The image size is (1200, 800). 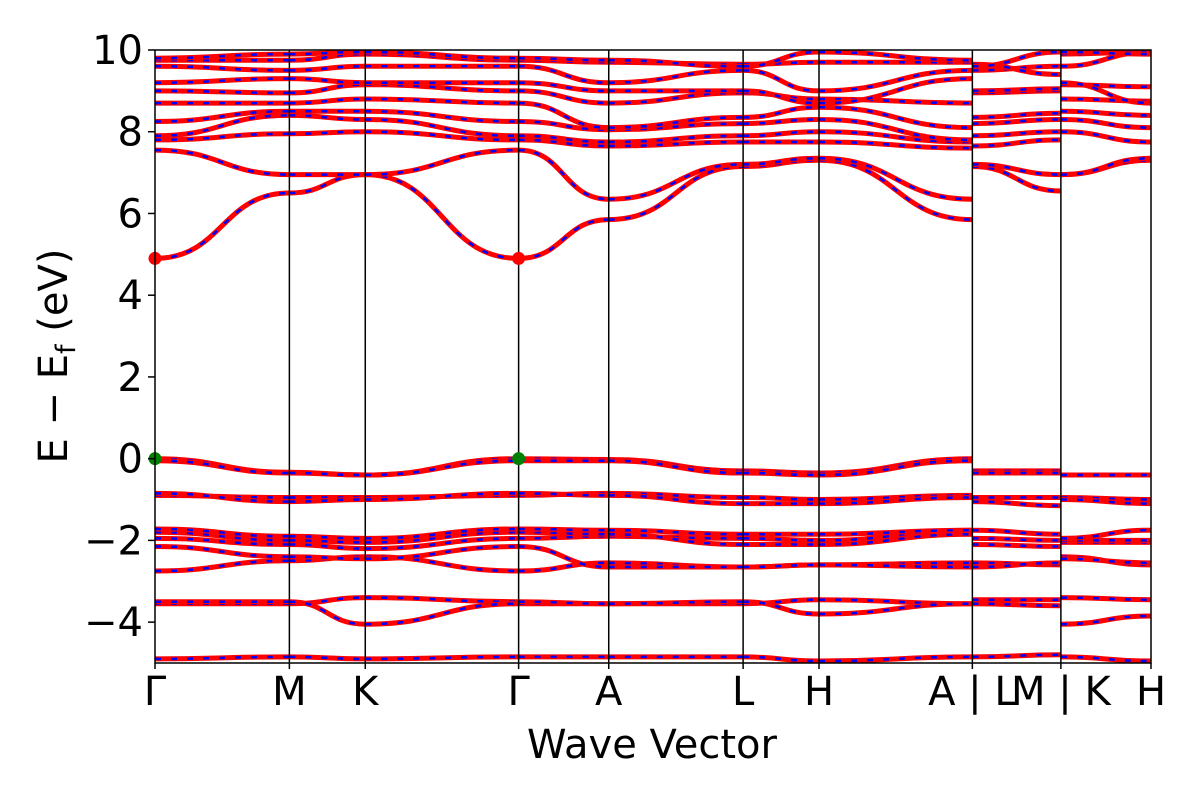 I want to click on x-tick-label: M | K, so click(x=1061, y=692).